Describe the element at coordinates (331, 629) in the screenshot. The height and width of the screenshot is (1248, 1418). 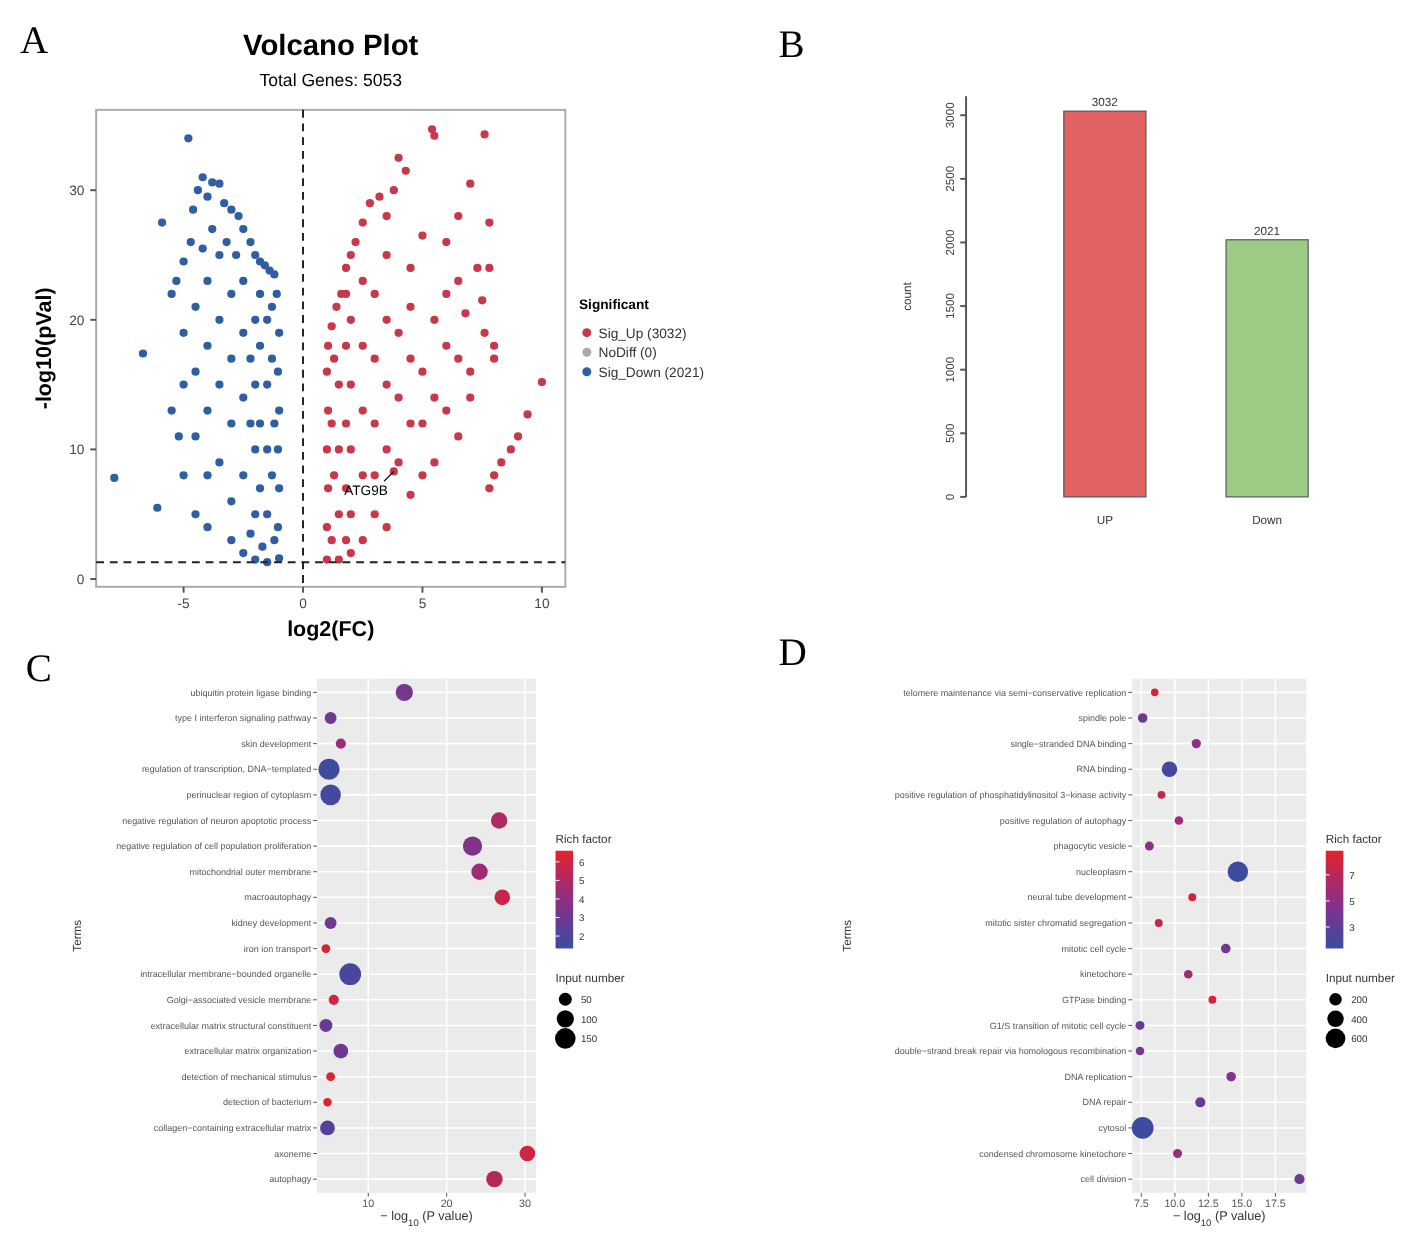
I see `x-axis-title: log2(FC)` at that location.